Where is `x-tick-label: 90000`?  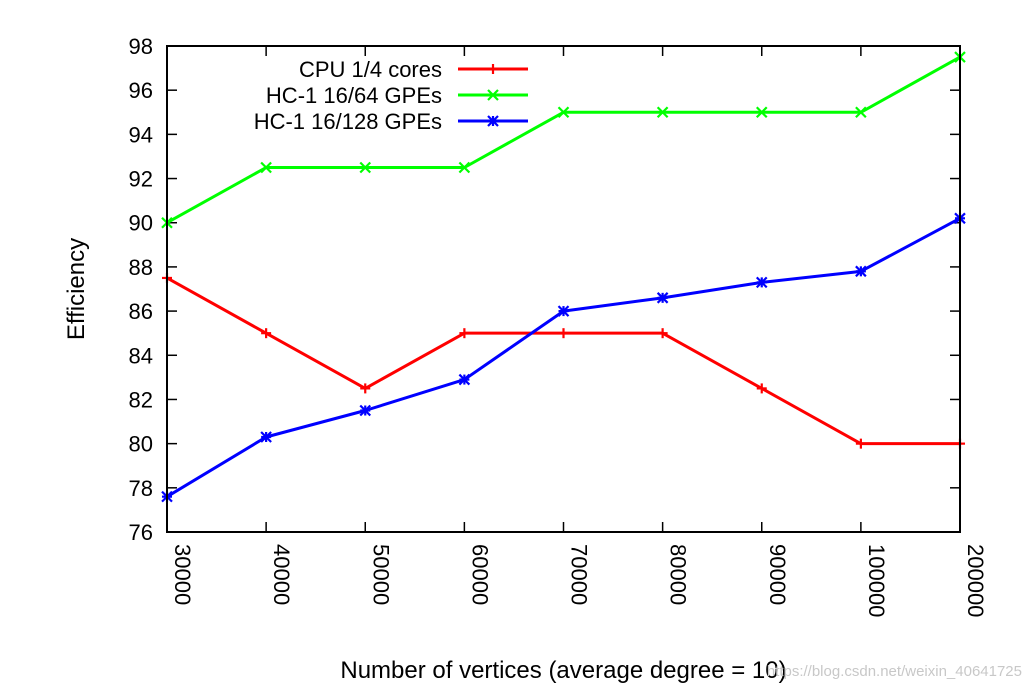 x-tick-label: 90000 is located at coordinates (777, 574).